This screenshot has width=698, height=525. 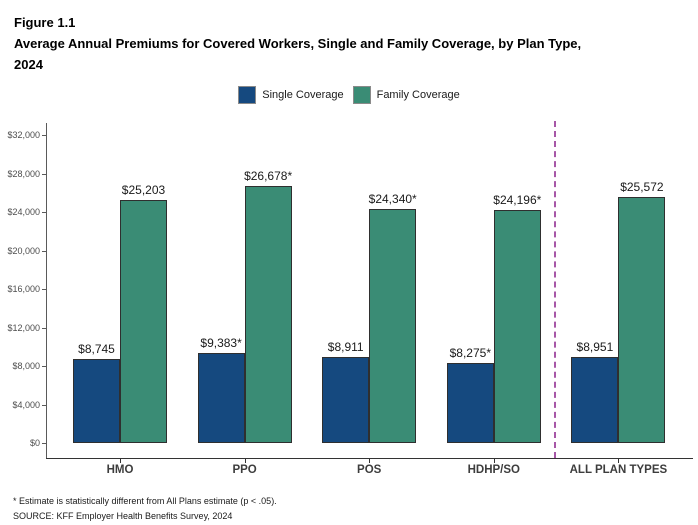 I want to click on figure-title-line: 2024, so click(x=28, y=64).